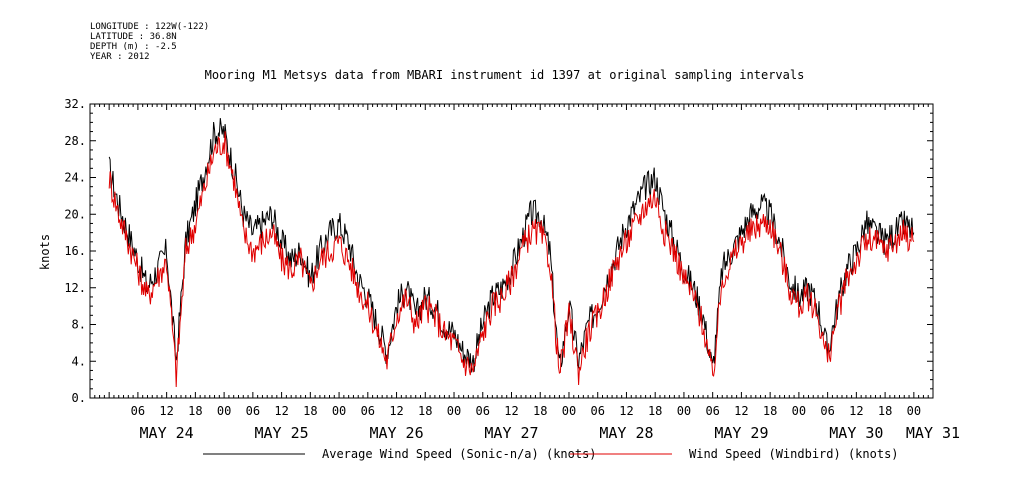 The width and height of the screenshot is (1009, 504). Describe the element at coordinates (75, 288) in the screenshot. I see `y-tick-label: 12.` at that location.